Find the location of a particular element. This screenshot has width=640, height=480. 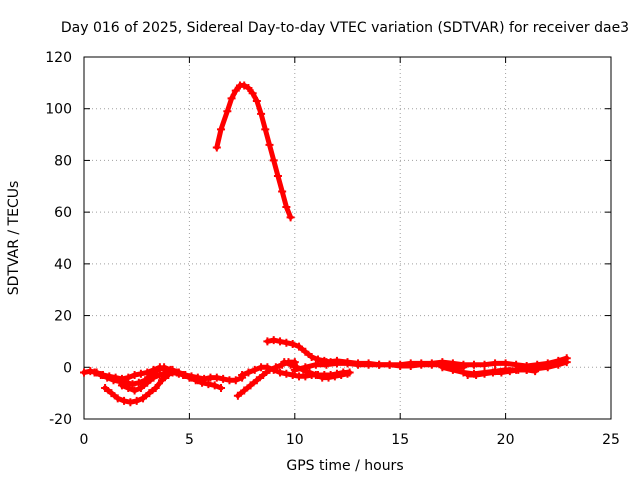

y-tick-label: -20 is located at coordinates (60, 420).